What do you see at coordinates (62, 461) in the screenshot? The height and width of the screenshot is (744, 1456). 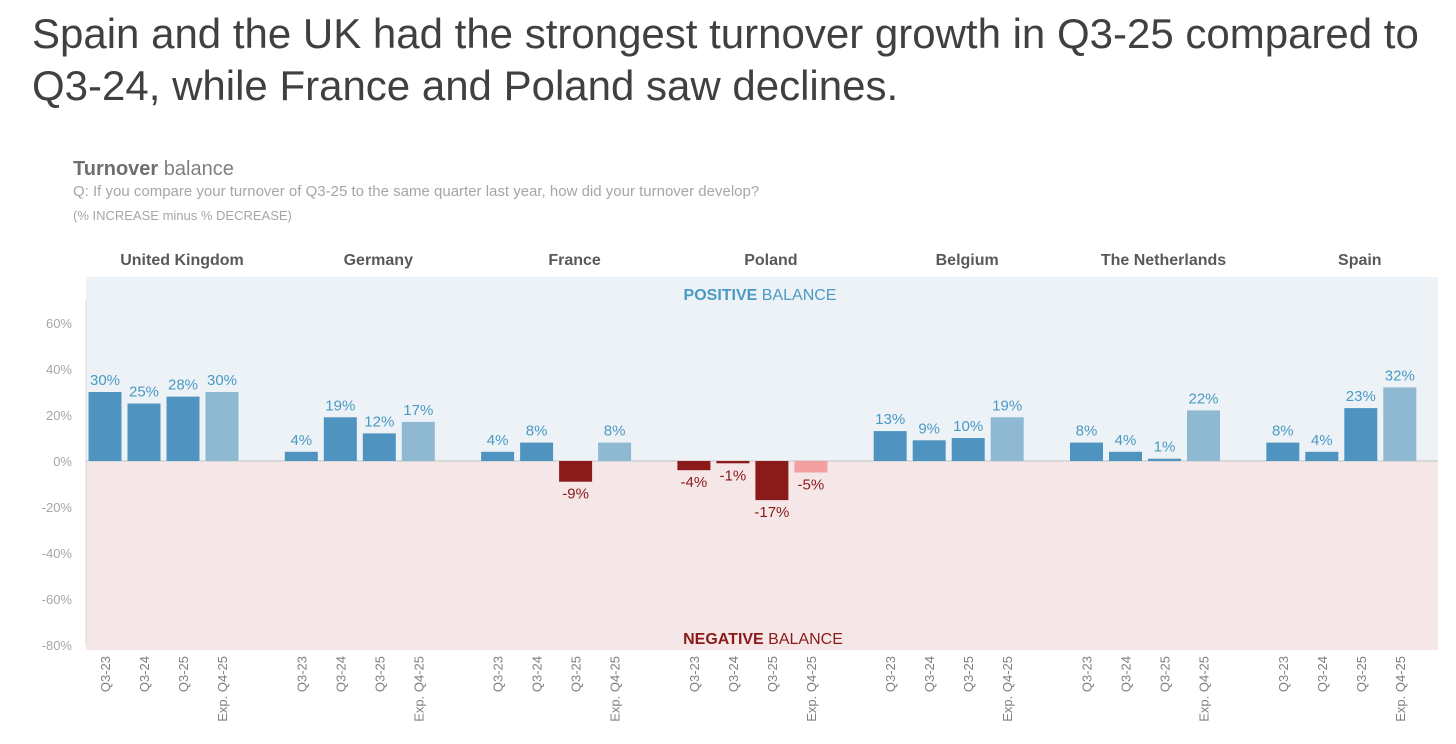 I see `y-tick-label: 0%` at bounding box center [62, 461].